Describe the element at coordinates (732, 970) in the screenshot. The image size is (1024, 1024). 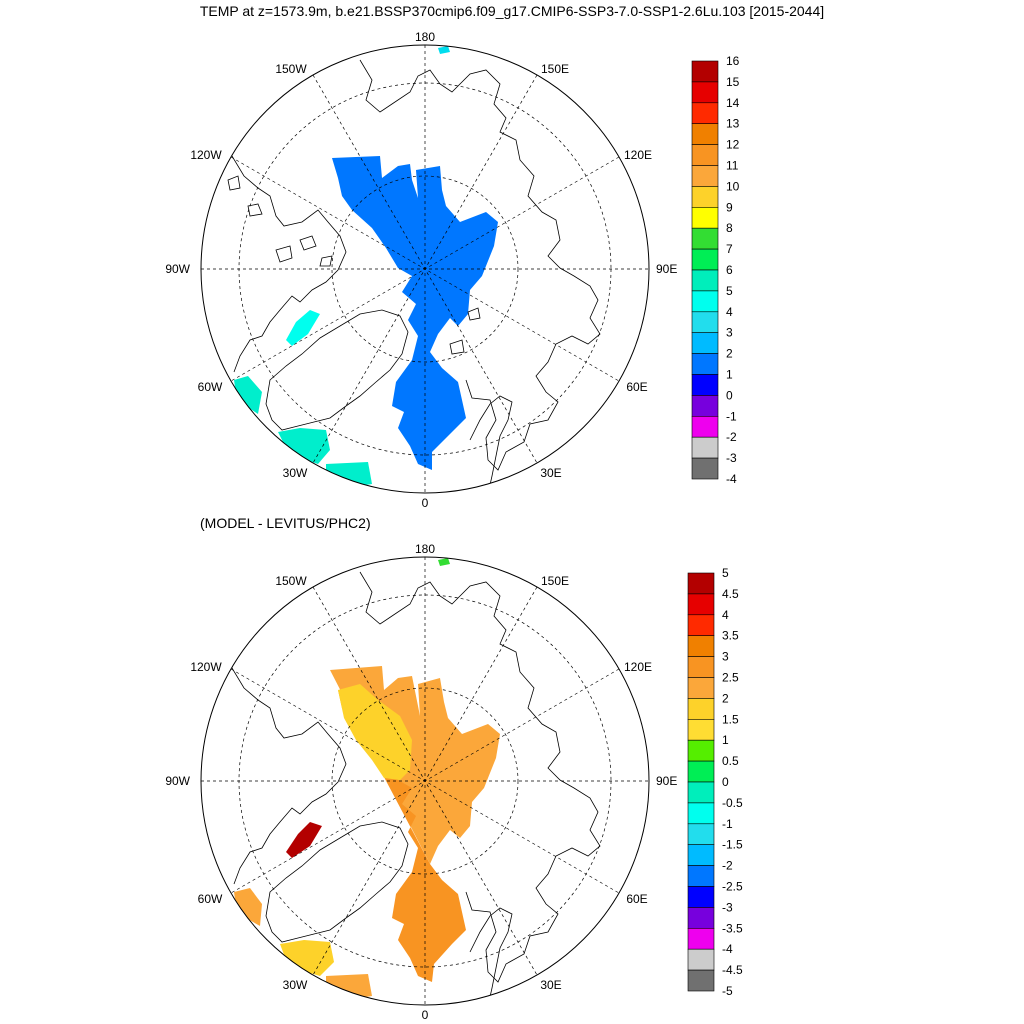
I see `colorbar-bottom-label: -4.5` at that location.